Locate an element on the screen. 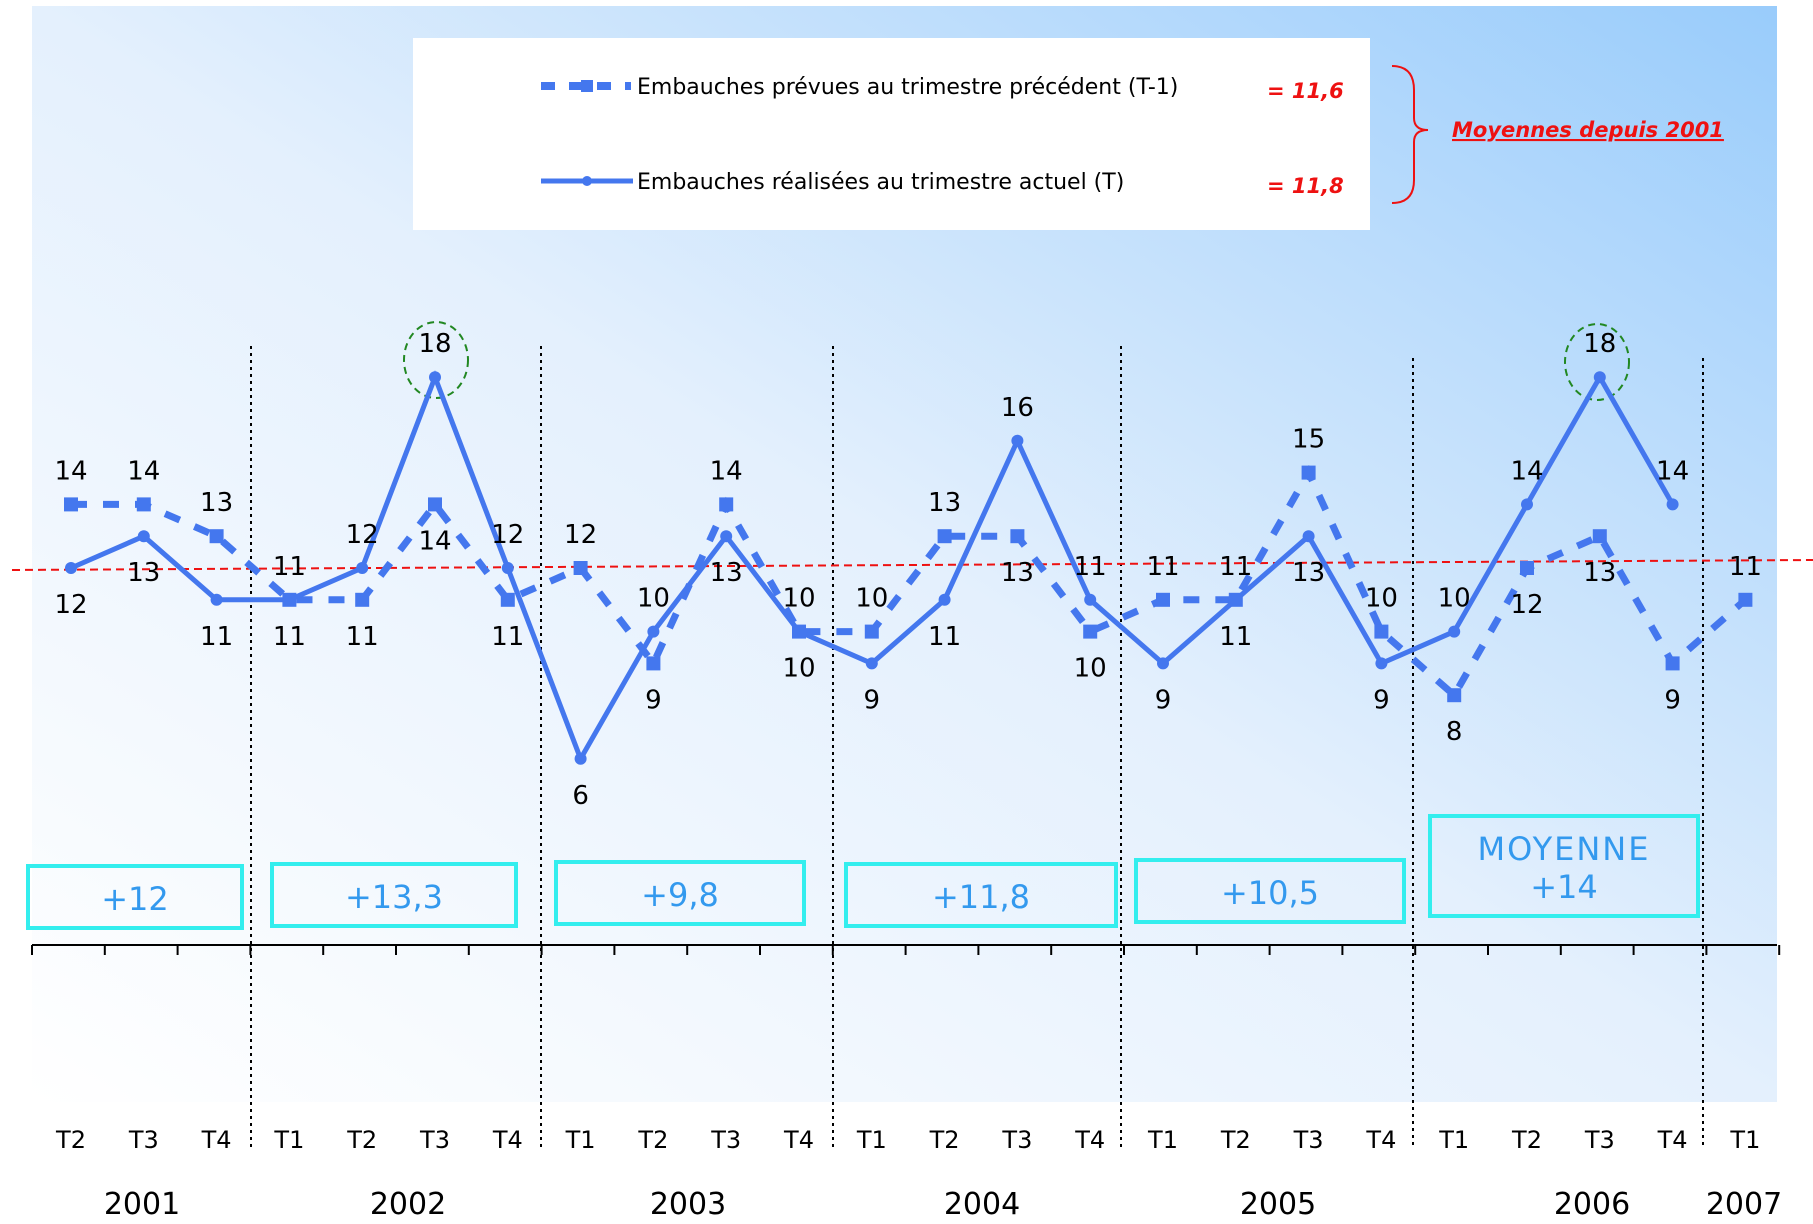 The width and height of the screenshot is (1813, 1224). year-label: 2007 is located at coordinates (1744, 1204).